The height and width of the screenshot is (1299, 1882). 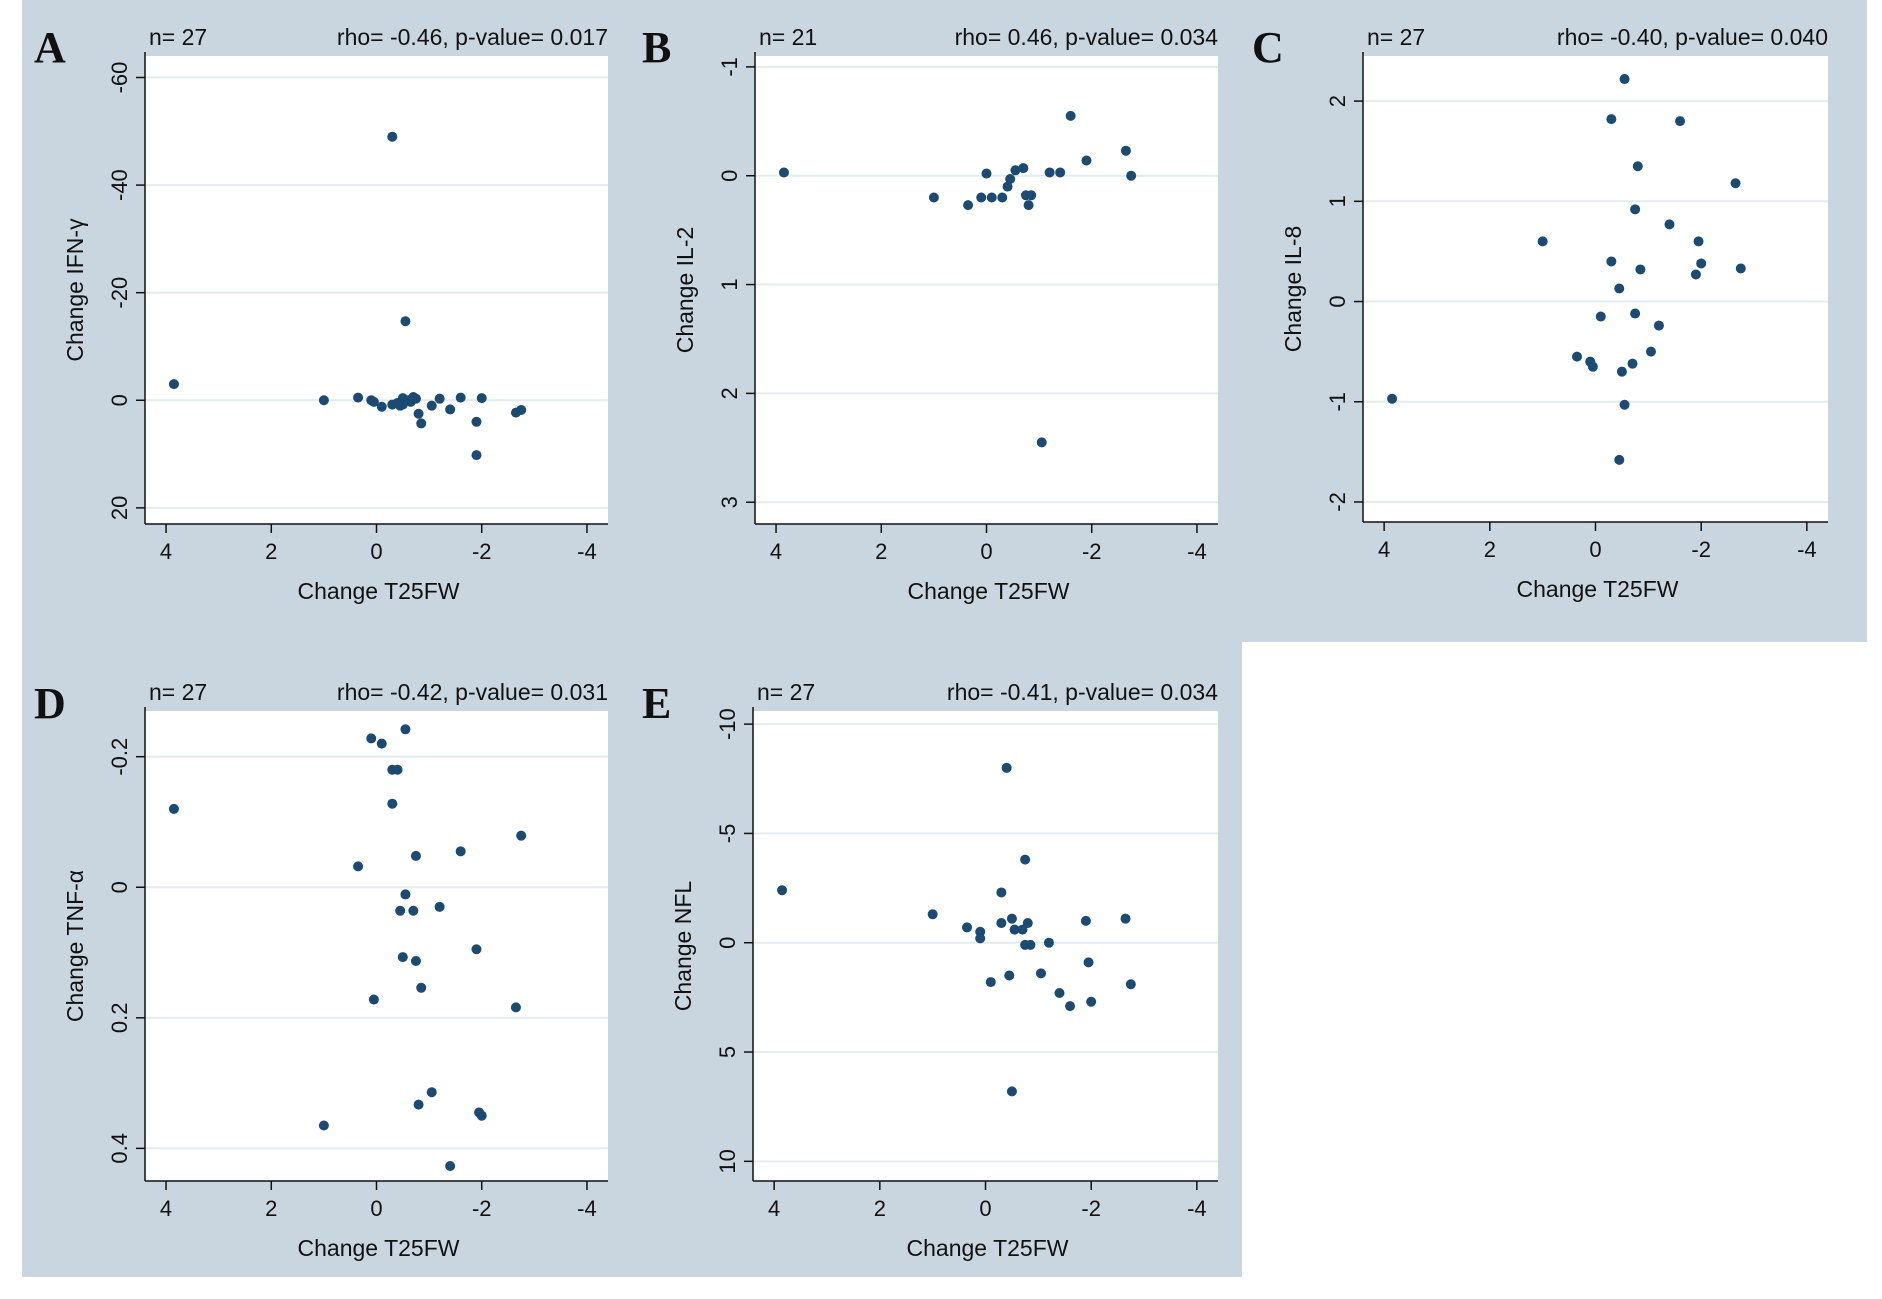 What do you see at coordinates (119, 757) in the screenshot?
I see `y-tick-label-d-0: -0.2` at bounding box center [119, 757].